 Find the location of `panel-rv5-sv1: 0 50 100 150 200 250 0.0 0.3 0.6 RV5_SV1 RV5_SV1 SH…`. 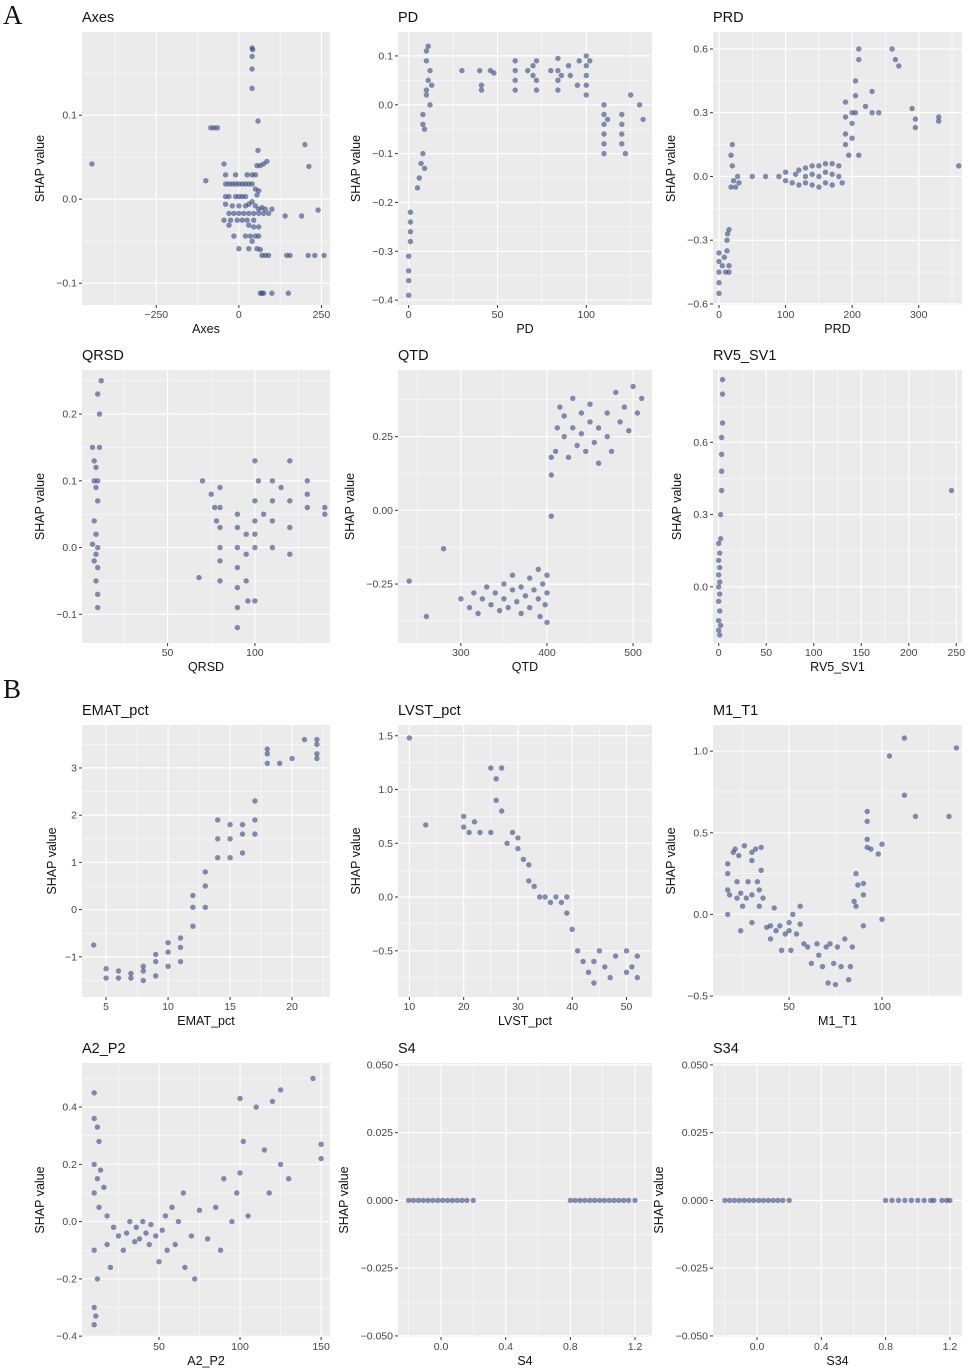

panel-rv5-sv1: 0 50 100 150 200 250 0.0 0.3 0.6 RV5_SV1 RV5_SV1 SH… is located at coordinates (817, 511).